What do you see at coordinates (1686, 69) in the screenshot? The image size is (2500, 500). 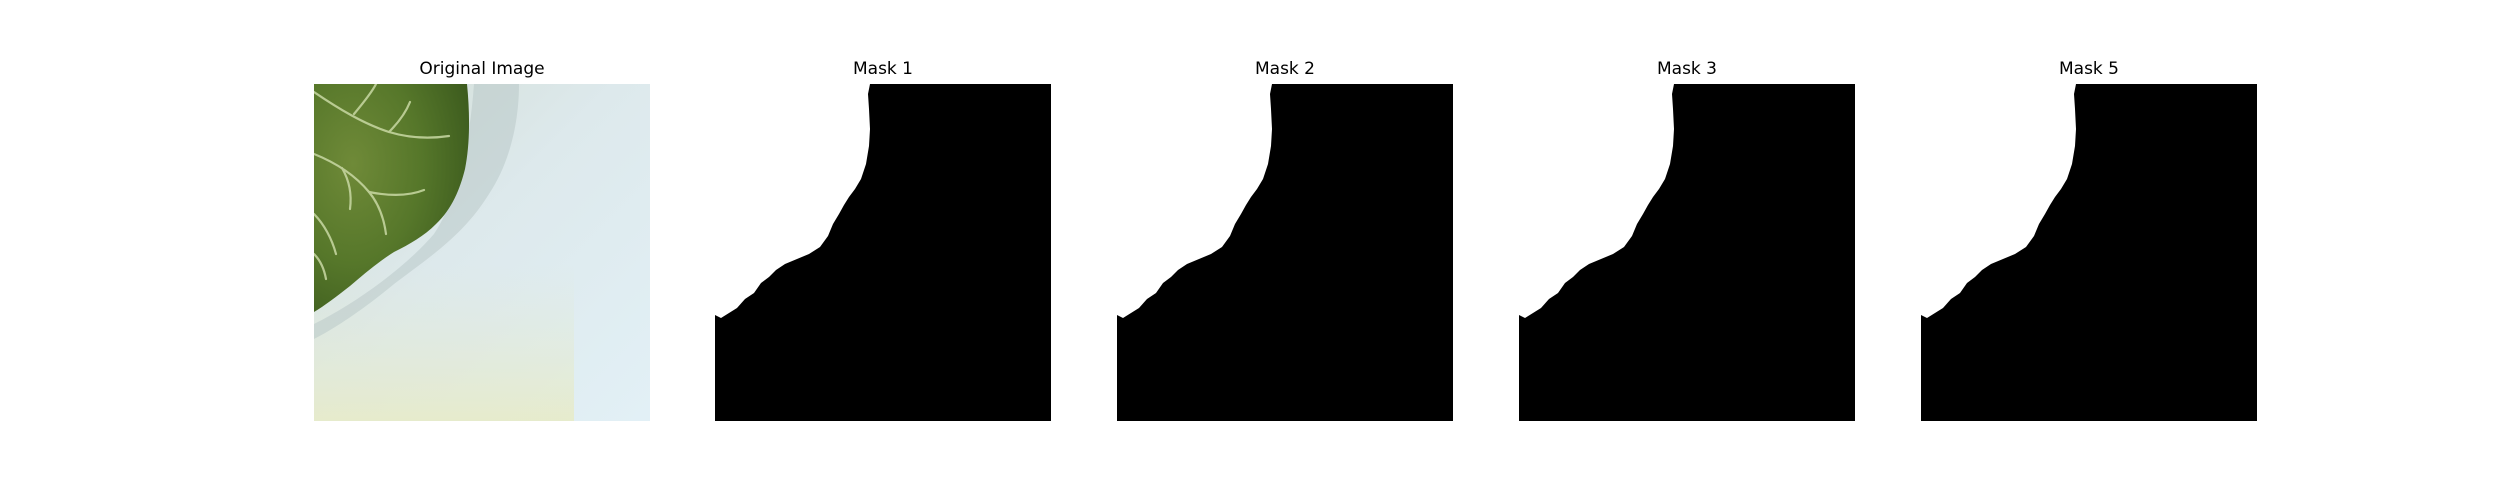 I see `panel-title: Mask 3` at bounding box center [1686, 69].